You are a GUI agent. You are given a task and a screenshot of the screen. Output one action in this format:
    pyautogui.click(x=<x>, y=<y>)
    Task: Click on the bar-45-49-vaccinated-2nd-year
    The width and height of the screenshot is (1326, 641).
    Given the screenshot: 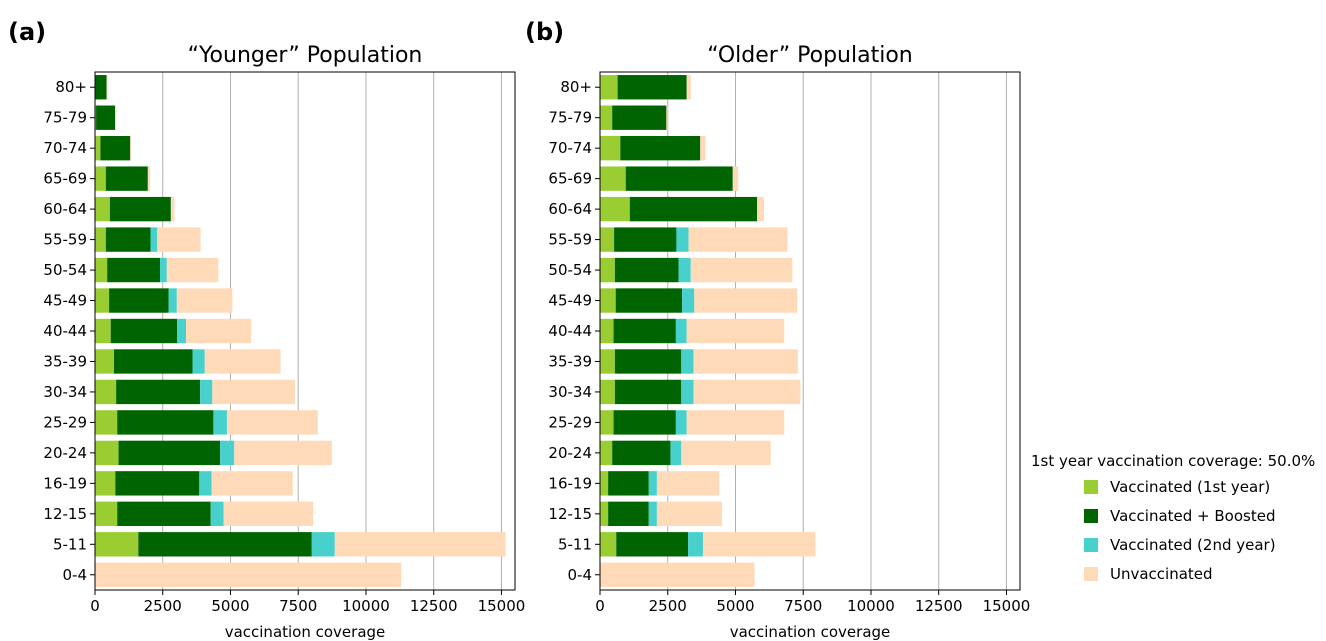 What is the action you would take?
    pyautogui.click(x=172, y=300)
    